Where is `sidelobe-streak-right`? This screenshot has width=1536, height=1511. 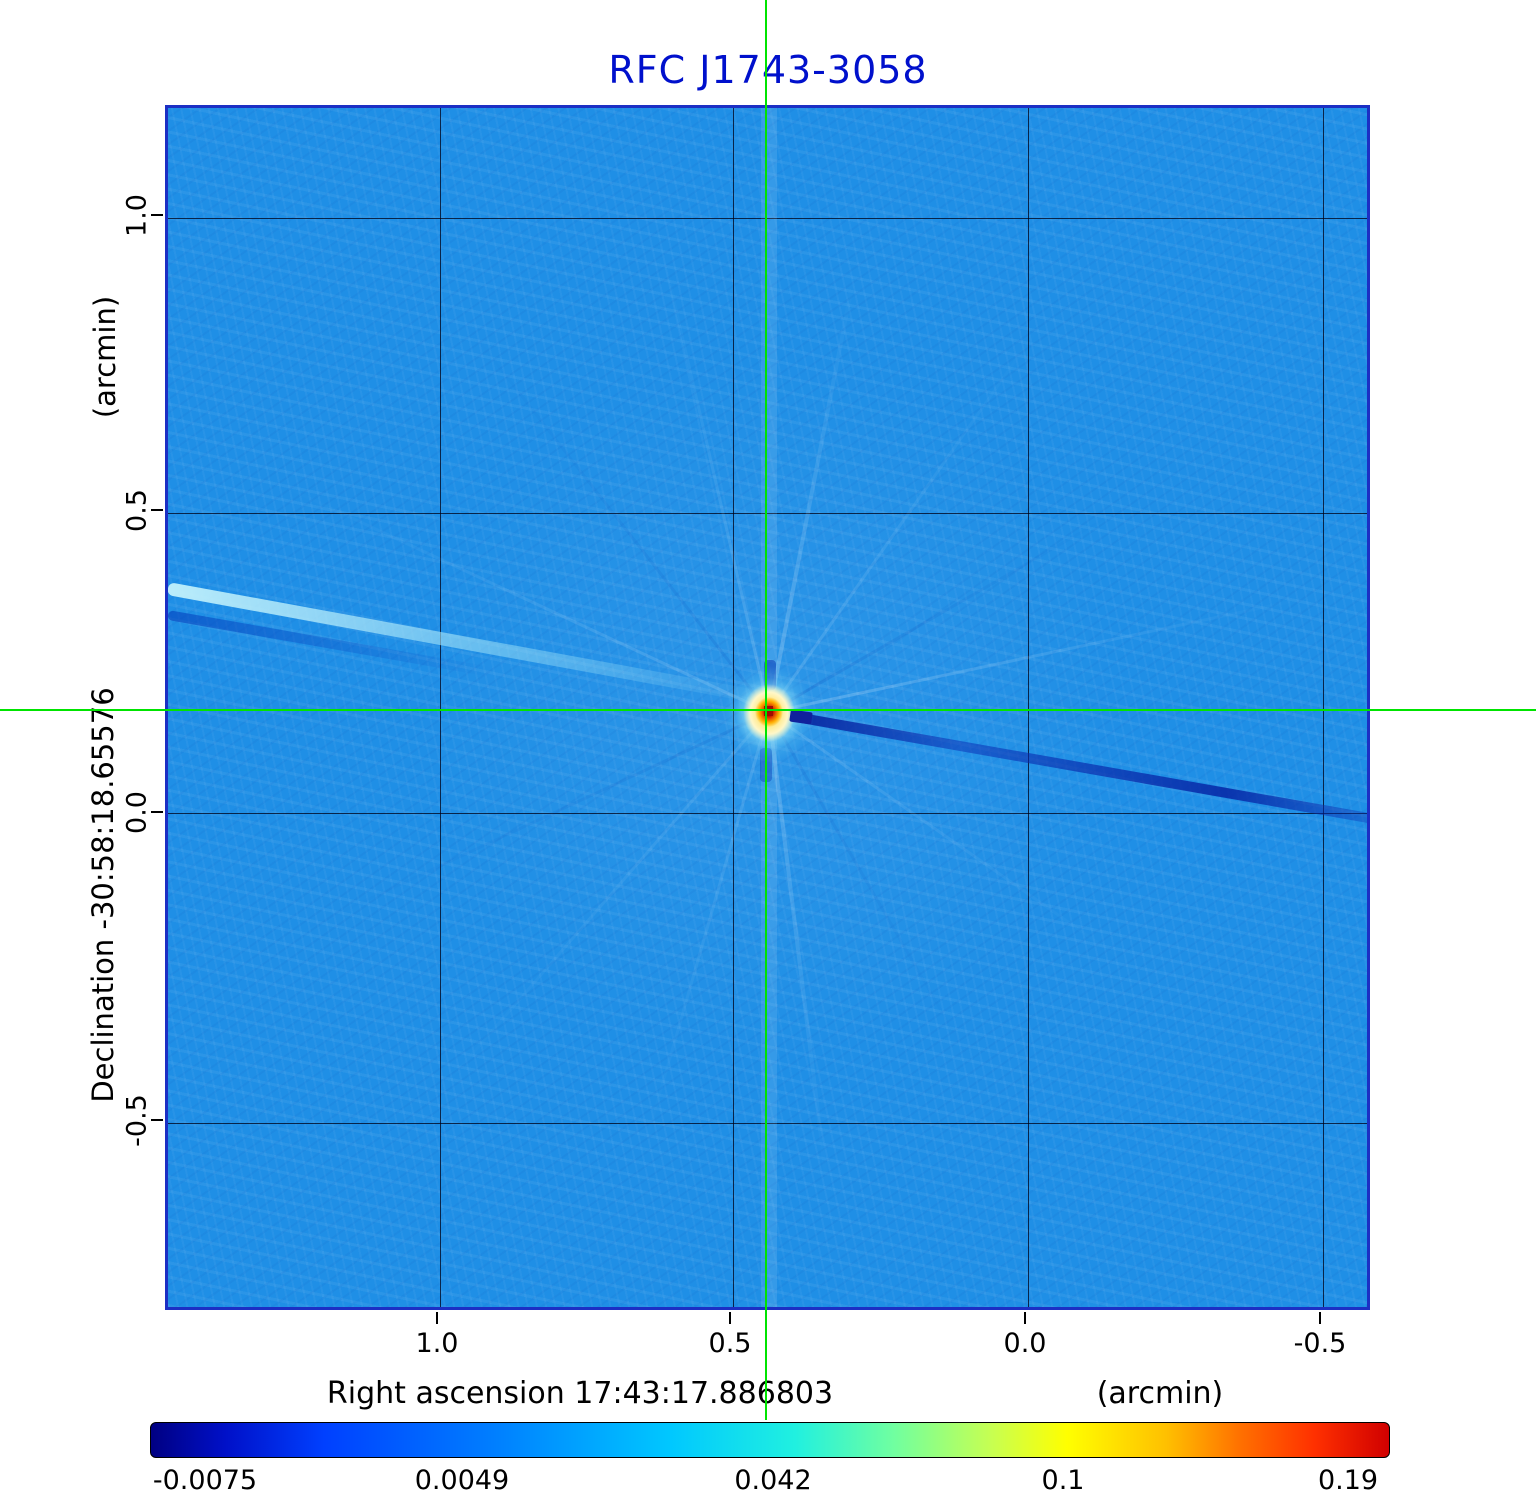 sidelobe-streak-right is located at coordinates (1069, 769).